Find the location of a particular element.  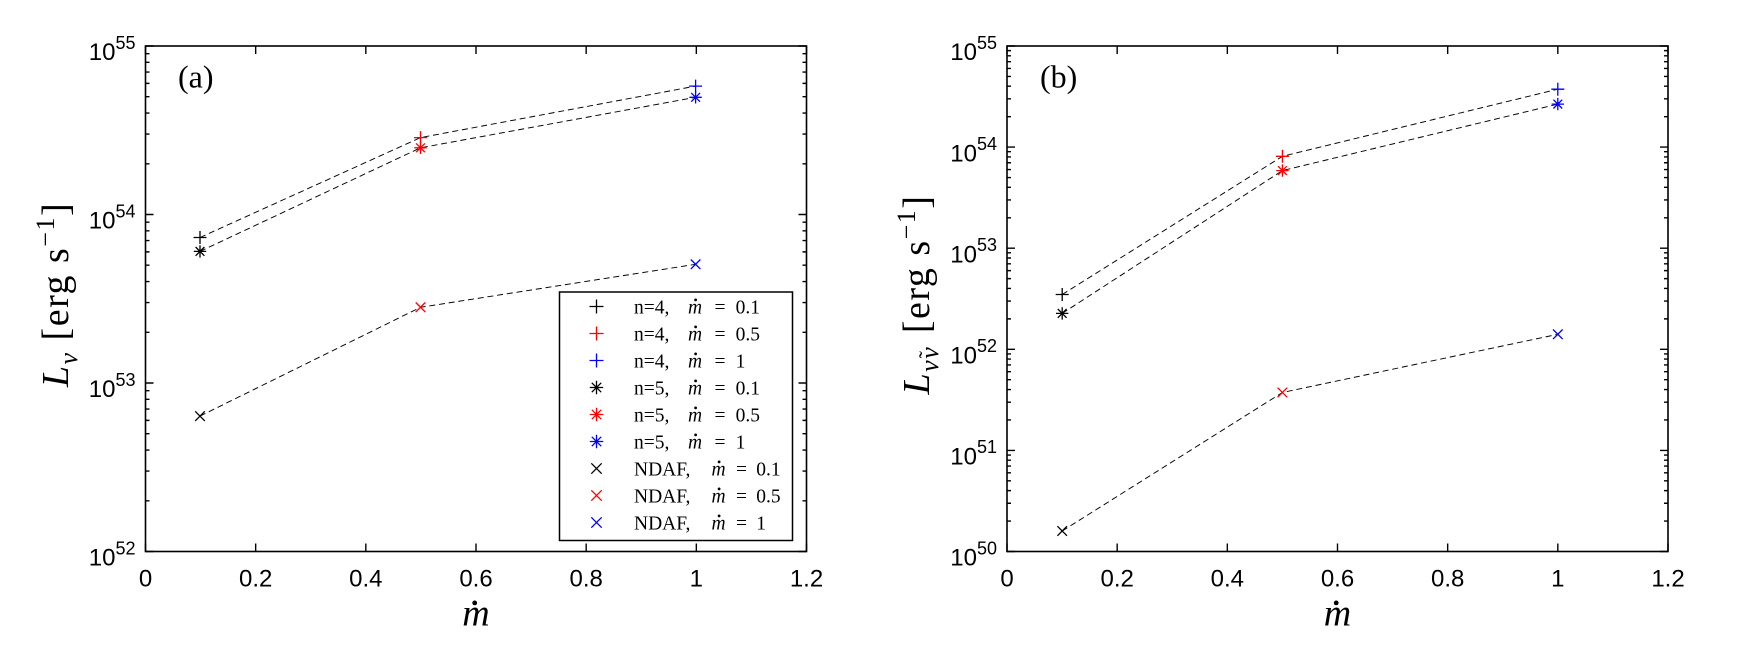

svg-text: Lνν˜ [erg s−1] is located at coordinates (918, 295).